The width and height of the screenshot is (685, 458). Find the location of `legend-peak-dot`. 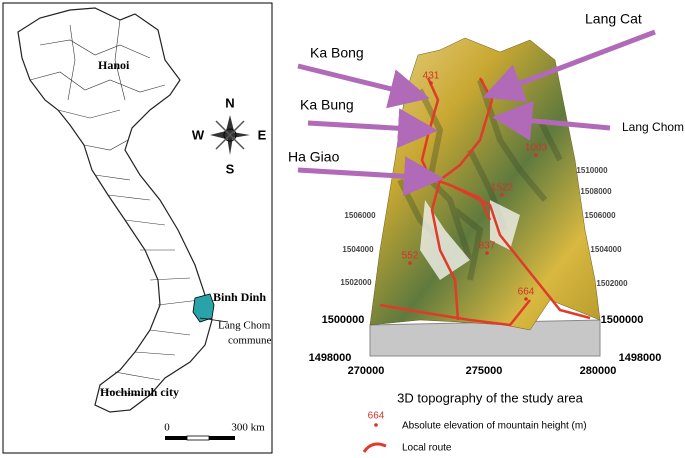

legend-peak-dot is located at coordinates (376, 425).